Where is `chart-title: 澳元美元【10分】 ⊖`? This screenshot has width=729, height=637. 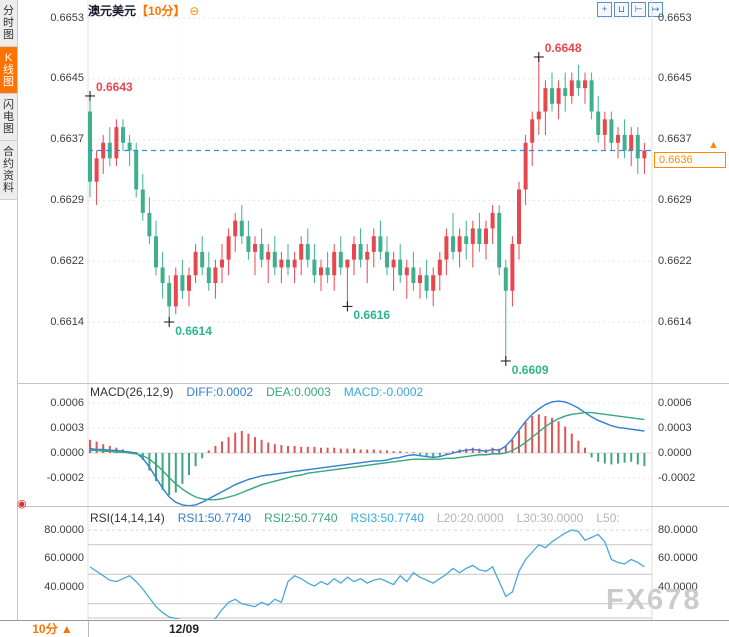
chart-title: 澳元美元【10分】 ⊖ is located at coordinates (143, 10).